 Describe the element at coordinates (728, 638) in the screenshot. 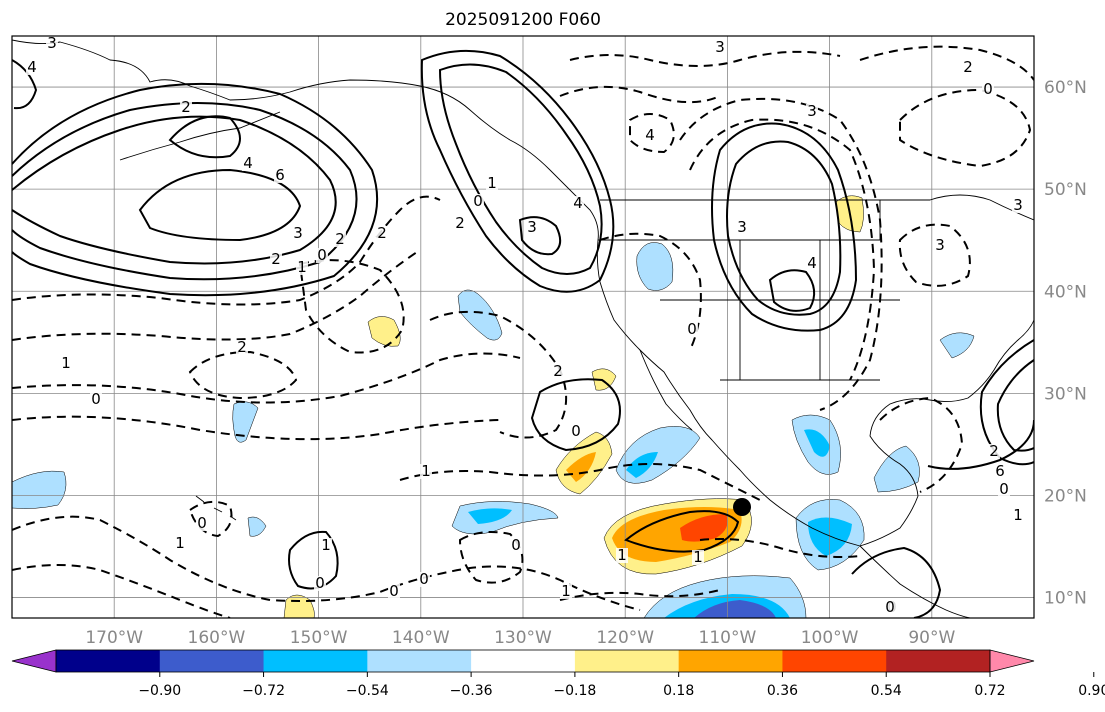

I see `lon-label: 110°W` at that location.